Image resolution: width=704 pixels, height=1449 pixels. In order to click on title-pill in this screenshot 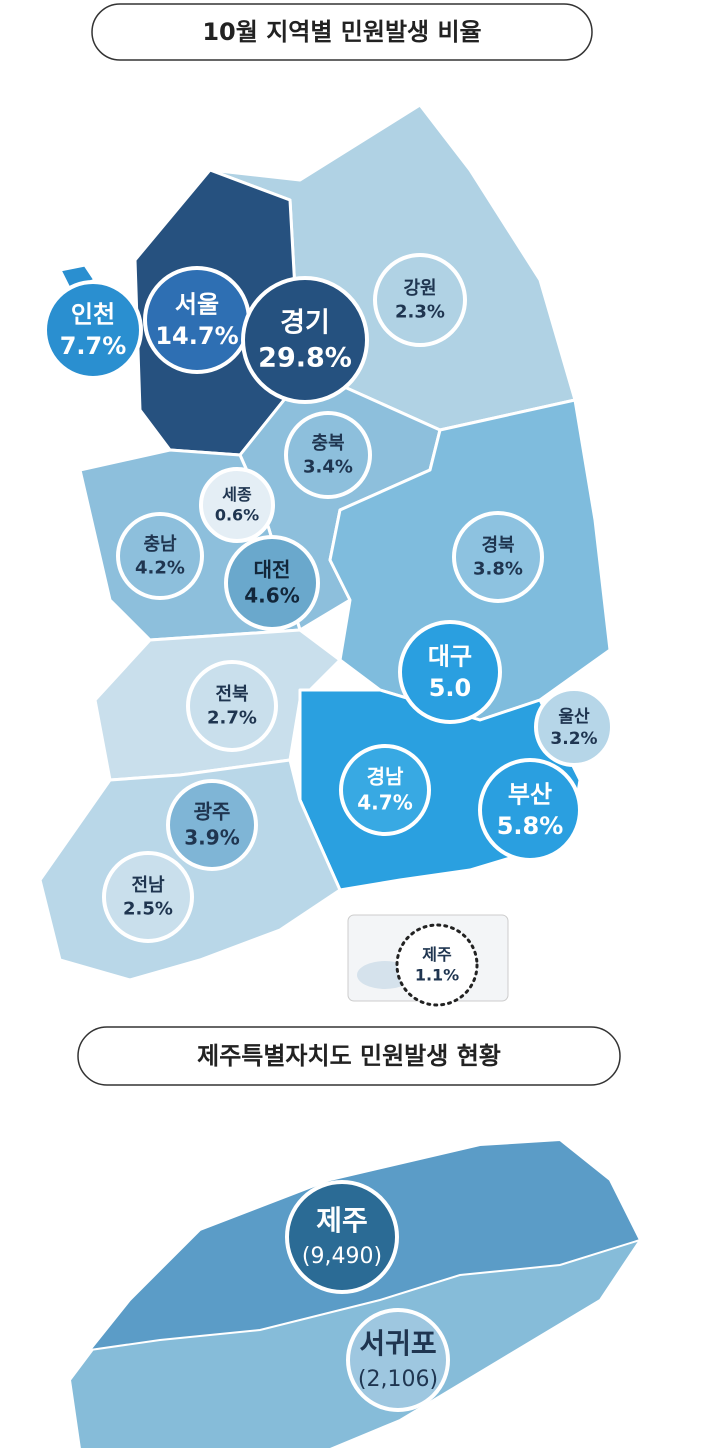, I will do `click(342, 32)`.